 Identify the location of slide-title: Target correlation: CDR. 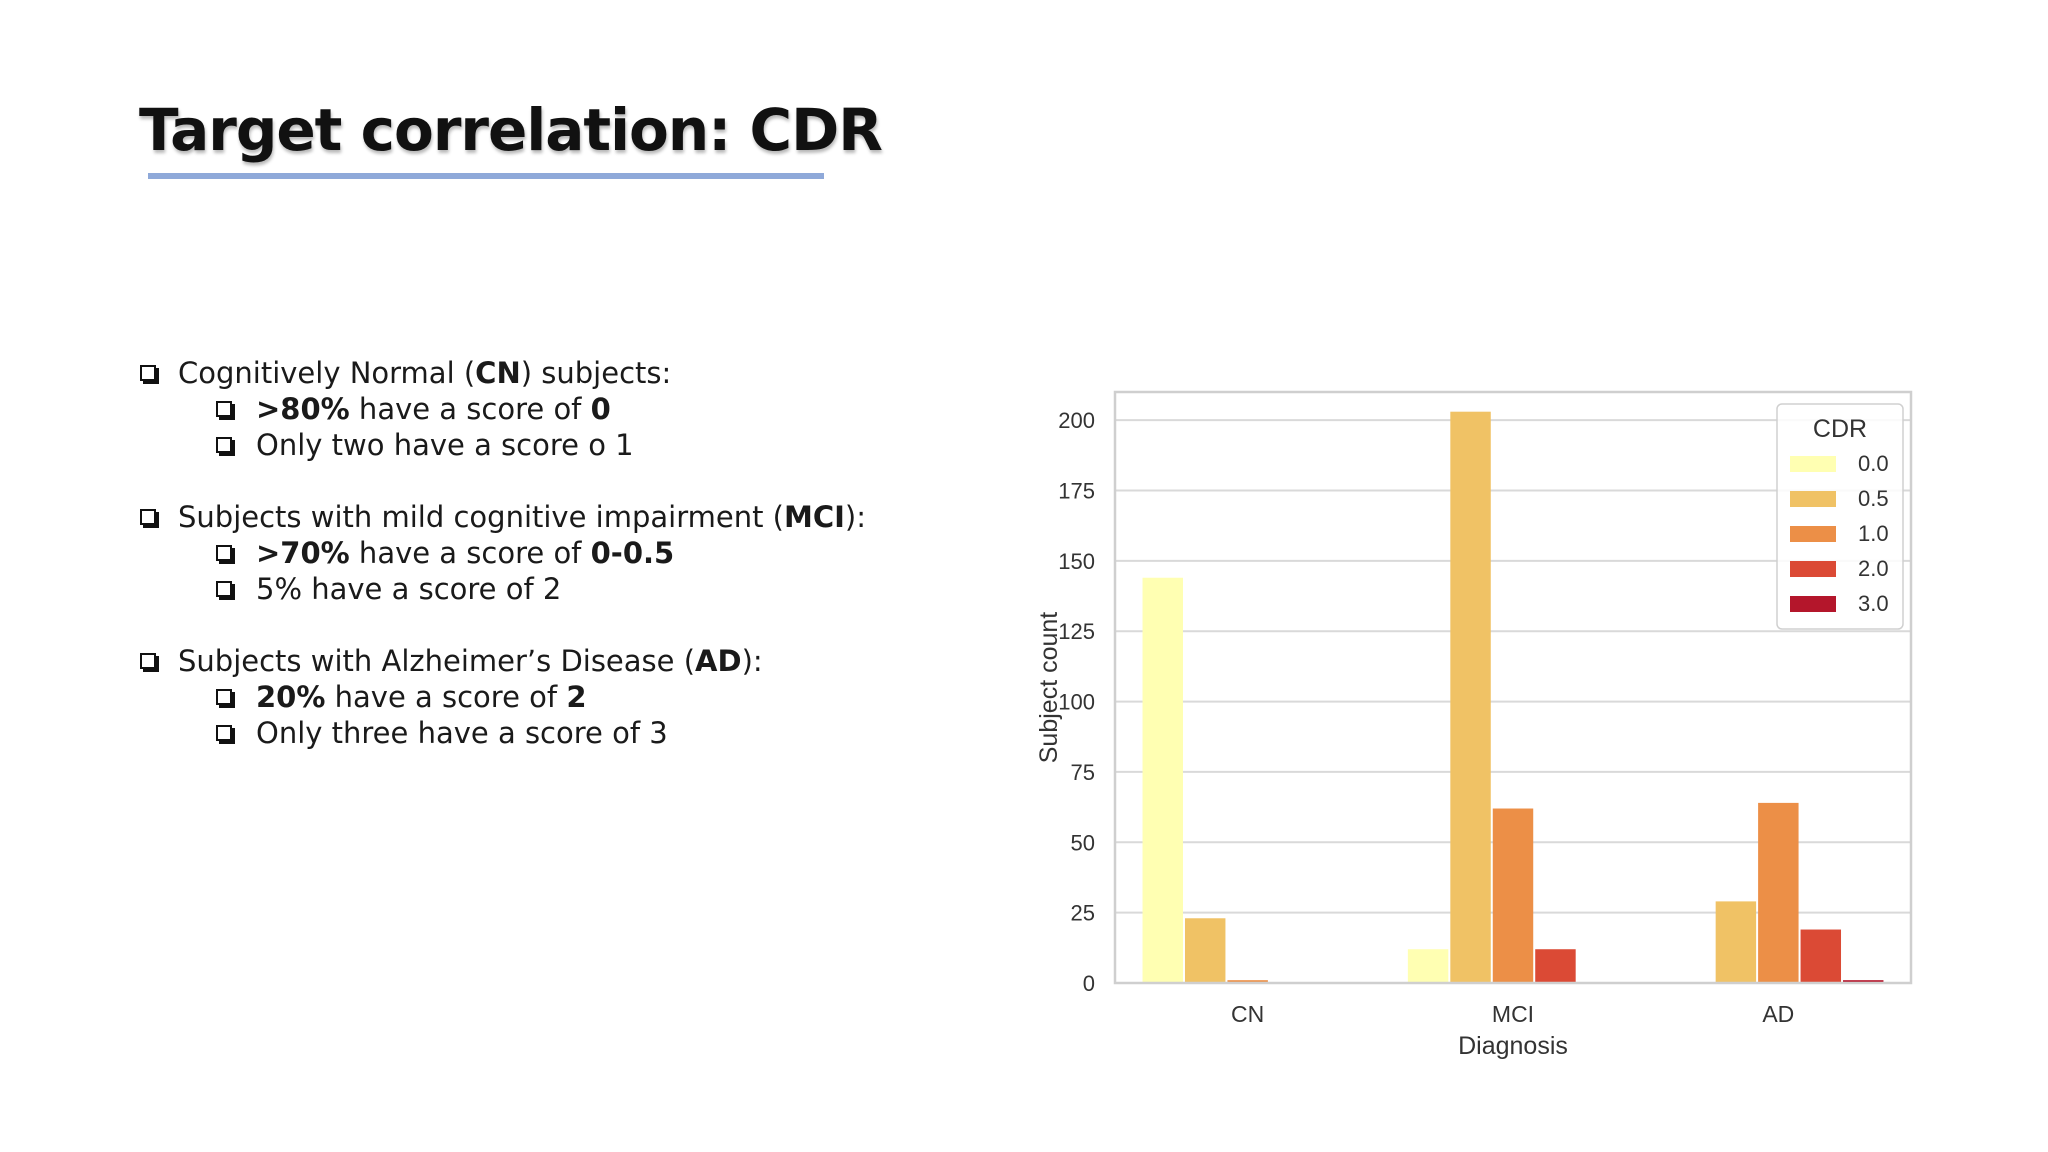
(511, 130).